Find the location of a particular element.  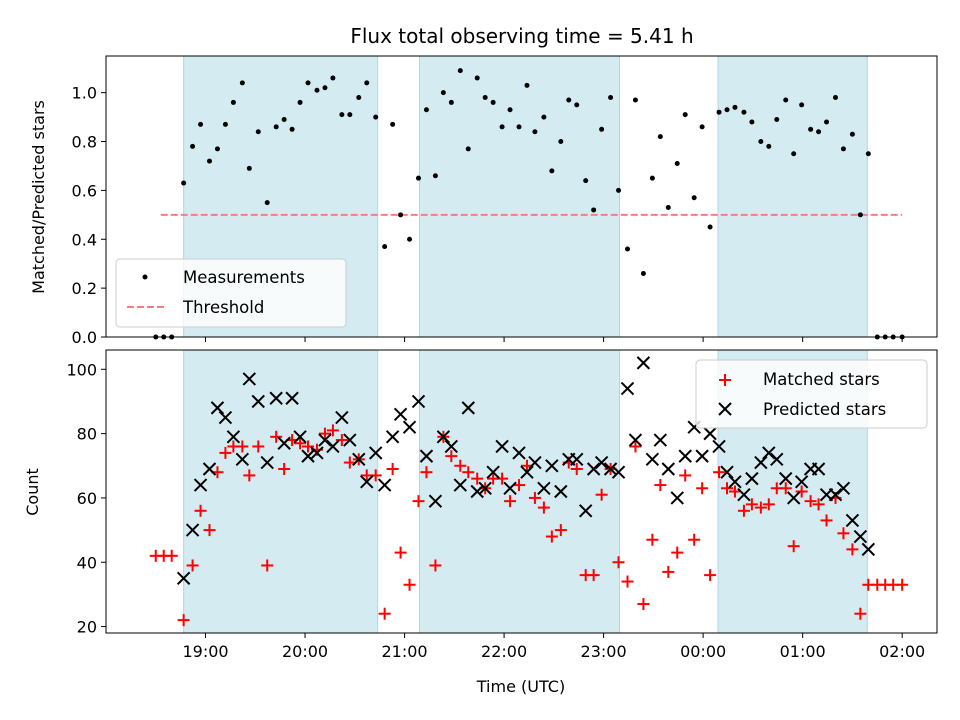

y-tick-label: 40 is located at coordinates (87, 562).